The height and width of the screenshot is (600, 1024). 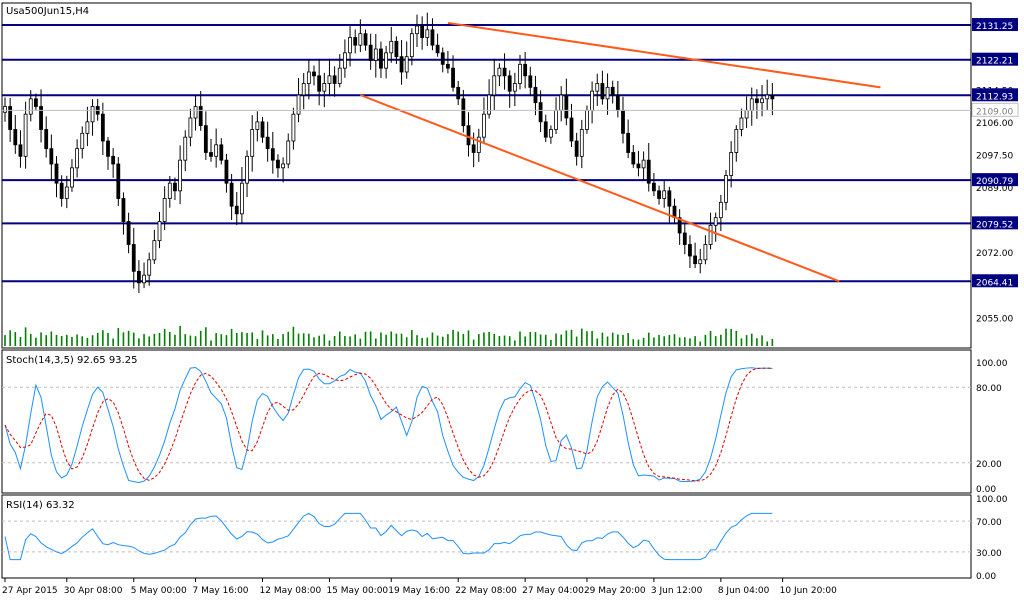 I want to click on price-tick: 2055.00, so click(x=994, y=319).